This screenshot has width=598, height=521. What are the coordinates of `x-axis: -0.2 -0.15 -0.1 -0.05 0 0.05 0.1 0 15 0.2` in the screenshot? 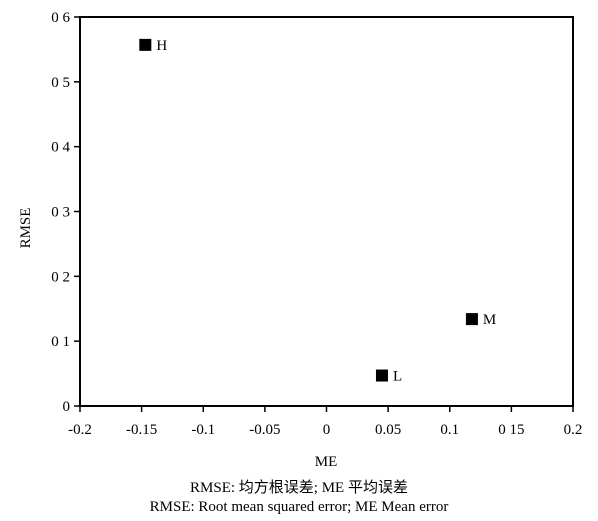 It's located at (325, 422).